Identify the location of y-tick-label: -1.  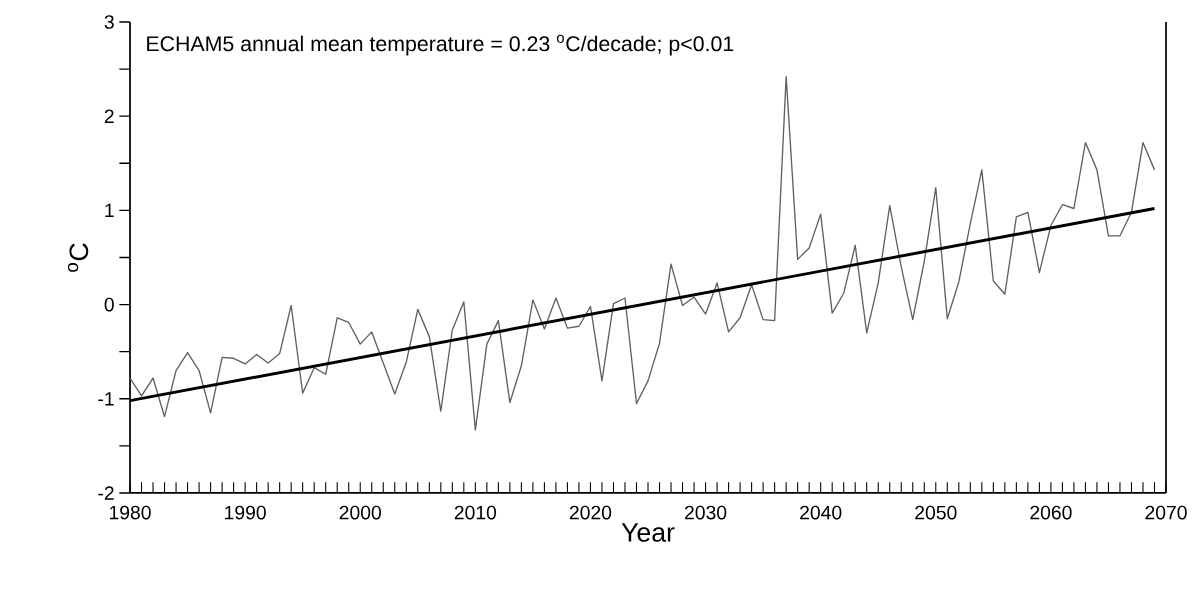
(106, 399).